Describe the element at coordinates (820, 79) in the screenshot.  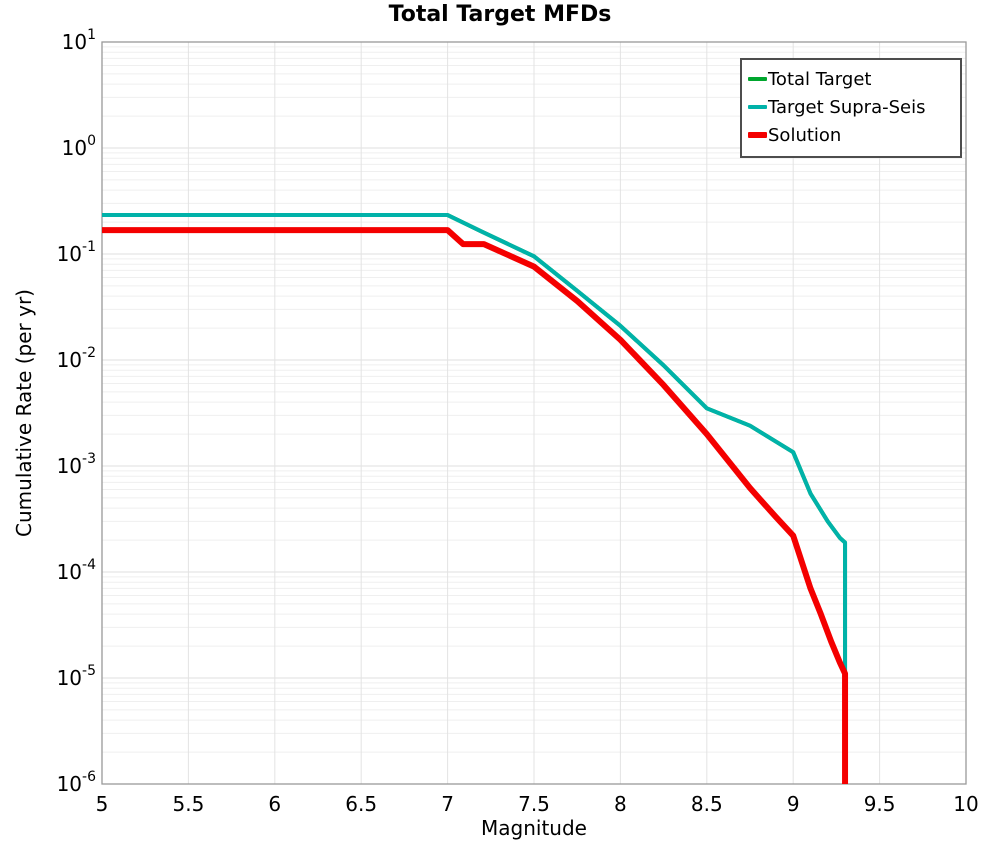
I see `legend-item-label: Total Target` at that location.